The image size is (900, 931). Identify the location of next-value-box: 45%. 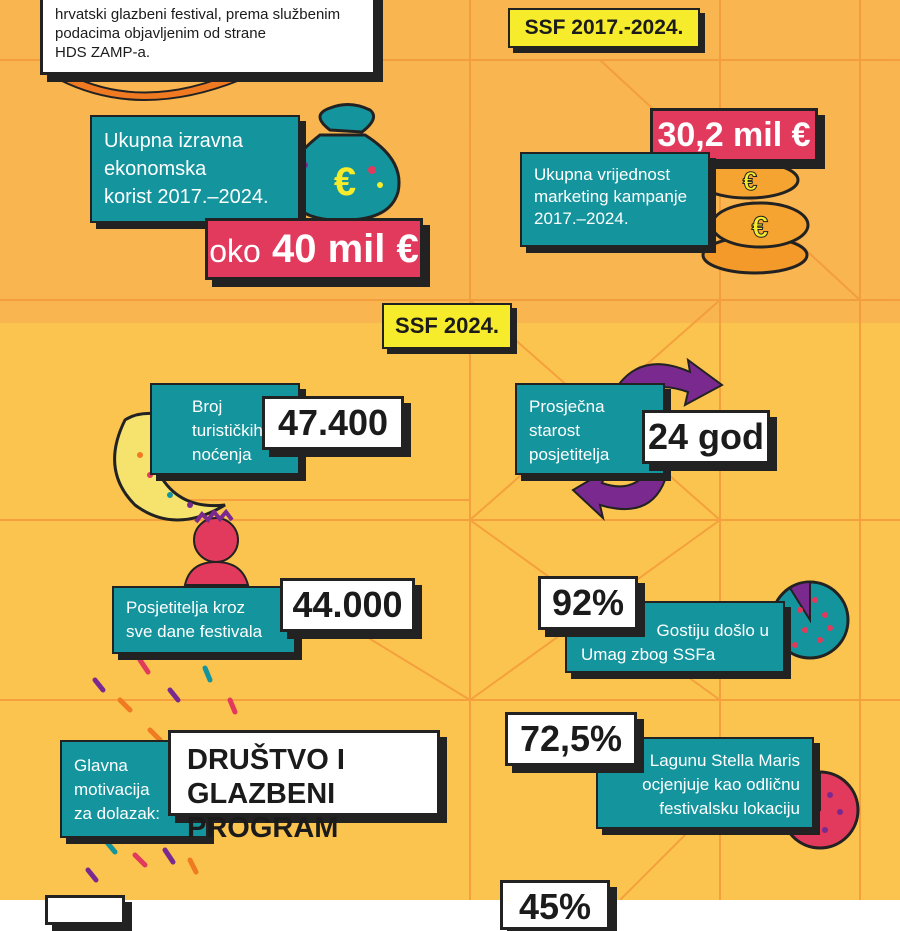
(555, 905).